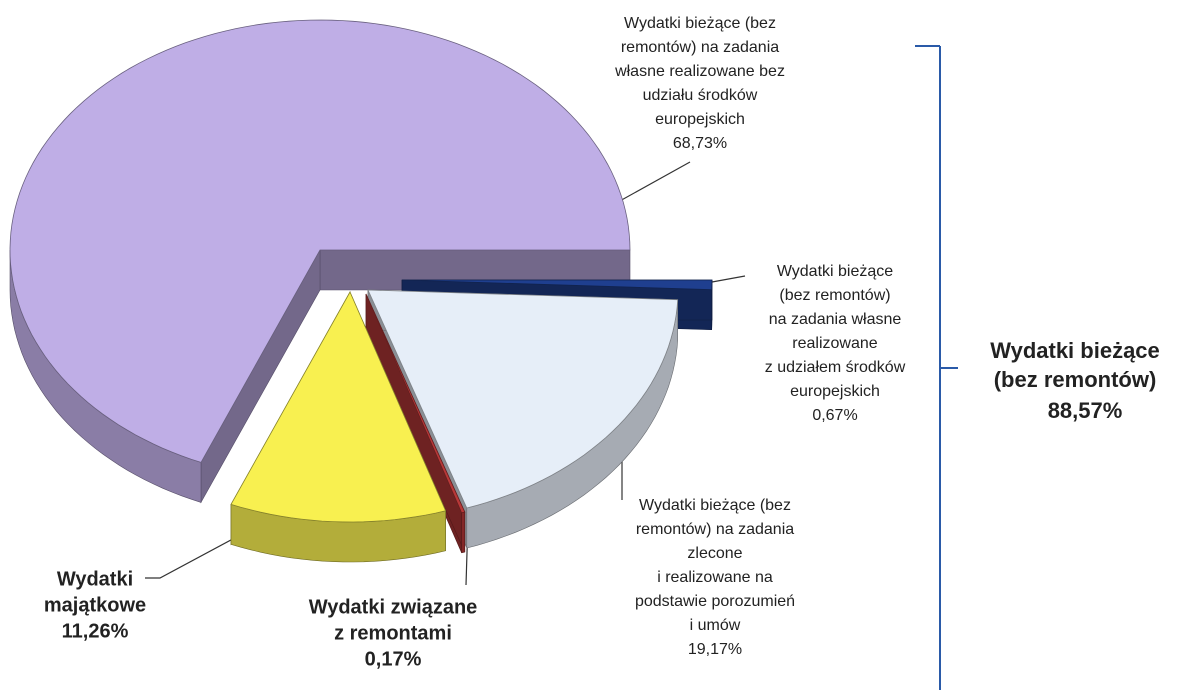  I want to click on slice-label: realizowane, so click(834, 343).